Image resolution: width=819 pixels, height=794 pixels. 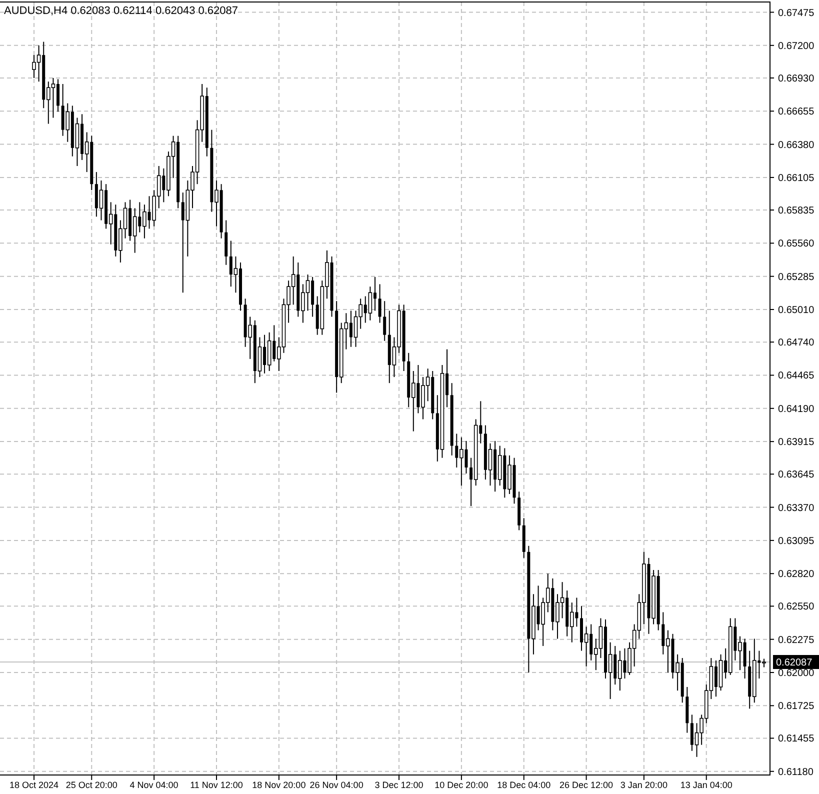 What do you see at coordinates (461, 785) in the screenshot?
I see `x-tick-label: 10 Dec 20:00` at bounding box center [461, 785].